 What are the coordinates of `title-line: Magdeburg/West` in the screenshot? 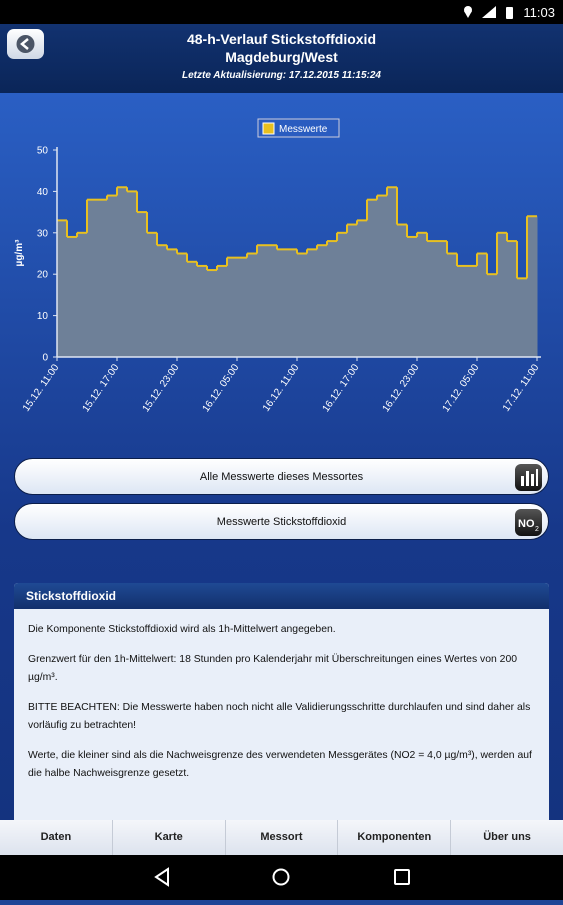 It's located at (281, 57).